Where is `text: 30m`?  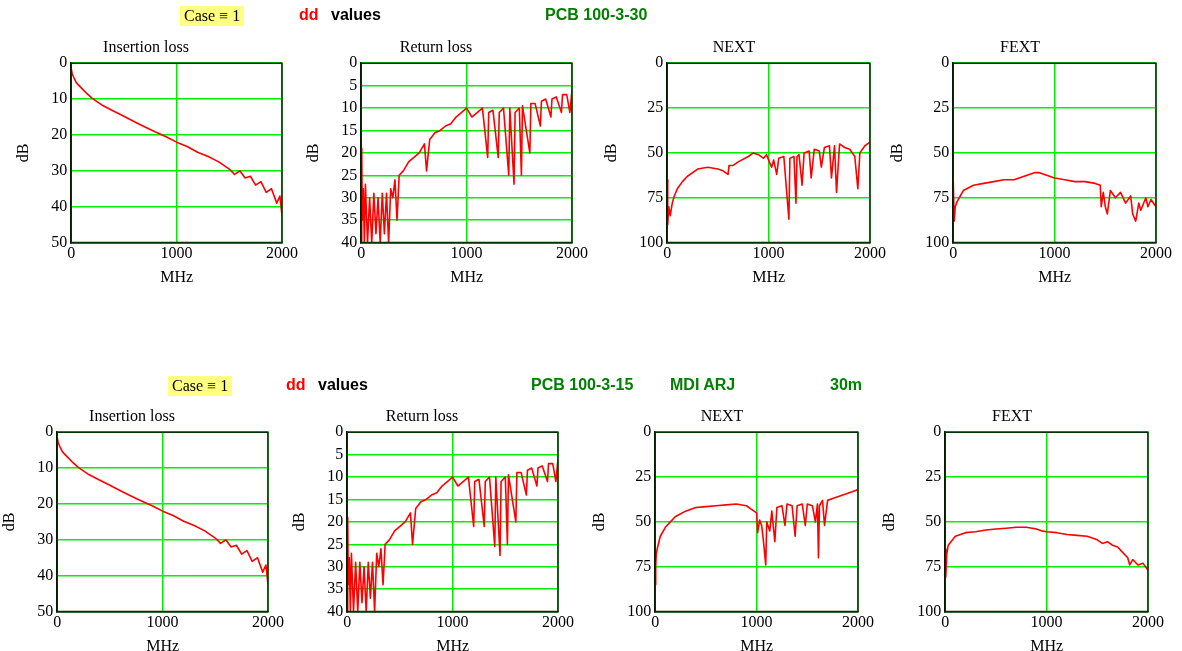
text: 30m is located at coordinates (846, 385).